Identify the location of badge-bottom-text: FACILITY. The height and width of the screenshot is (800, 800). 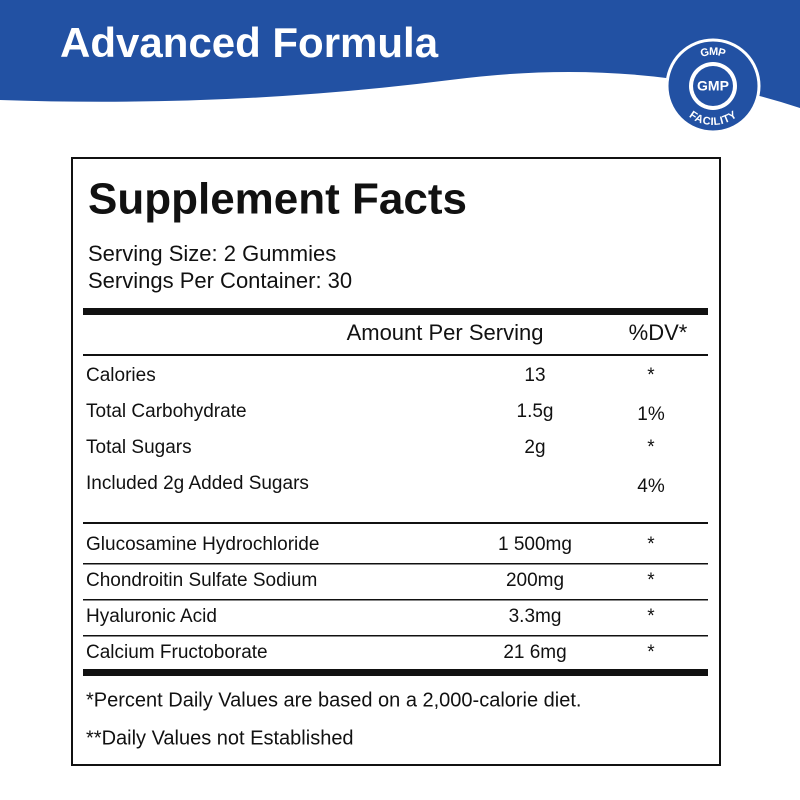
(713, 118).